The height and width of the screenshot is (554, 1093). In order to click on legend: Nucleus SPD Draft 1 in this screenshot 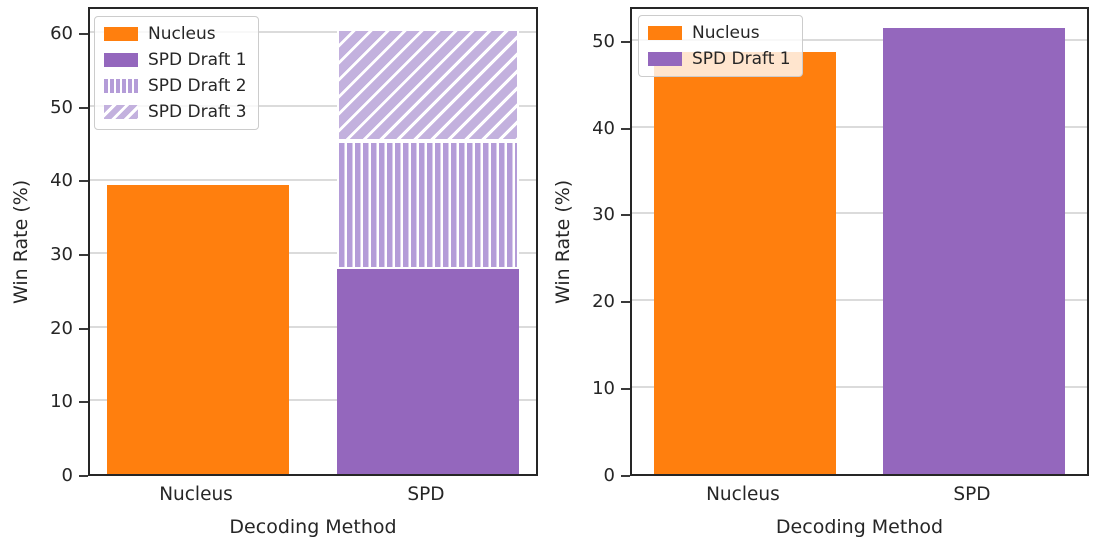, I will do `click(720, 46)`.